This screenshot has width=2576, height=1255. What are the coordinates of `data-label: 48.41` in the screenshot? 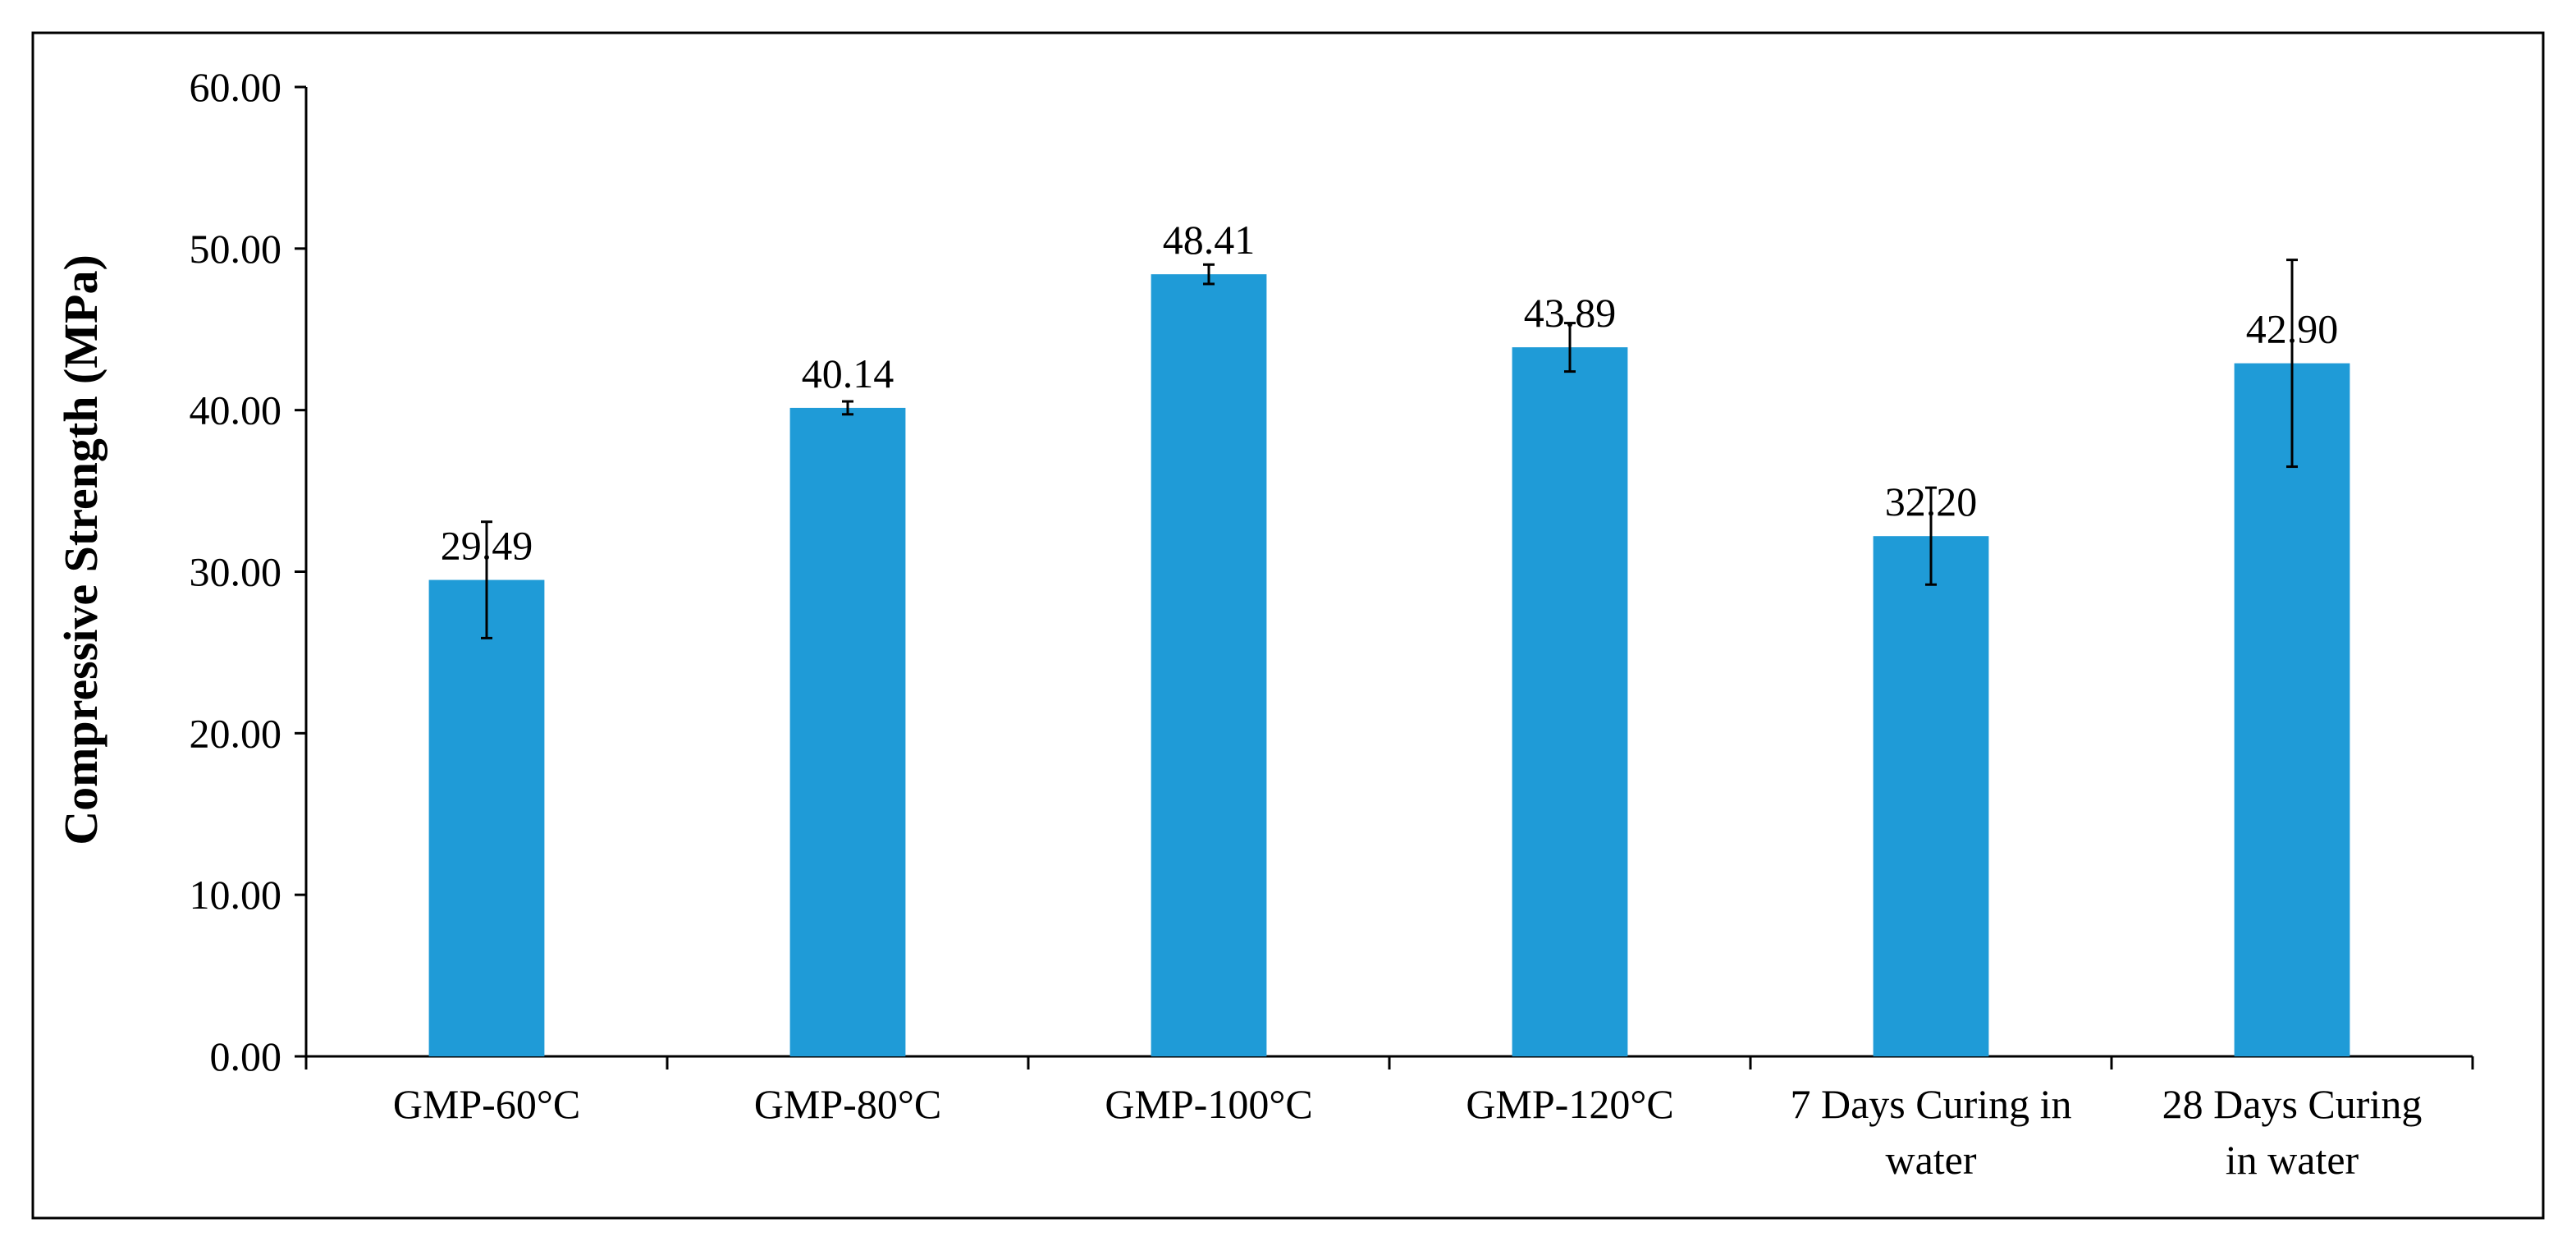 It's located at (1209, 240).